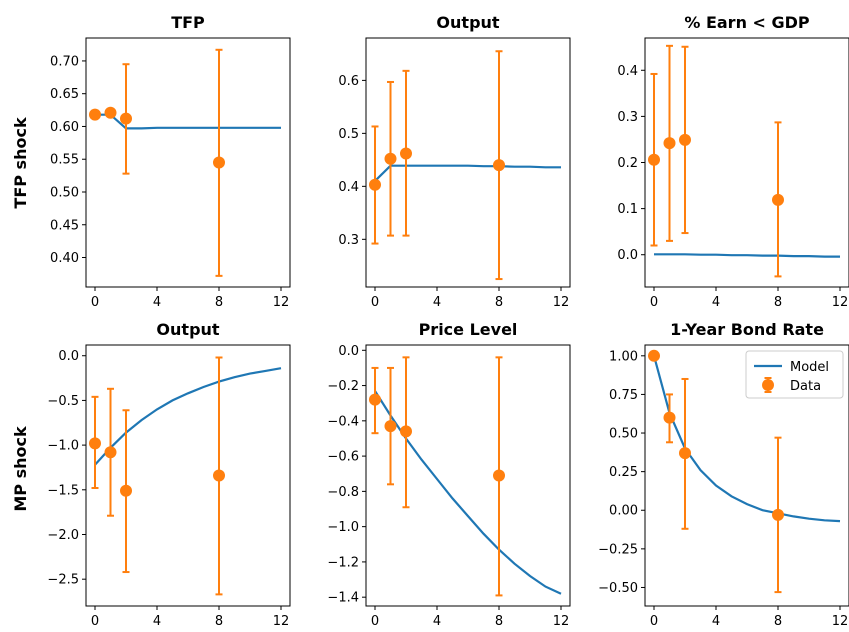  What do you see at coordinates (794, 374) in the screenshot?
I see `legend: Model Data` at bounding box center [794, 374].